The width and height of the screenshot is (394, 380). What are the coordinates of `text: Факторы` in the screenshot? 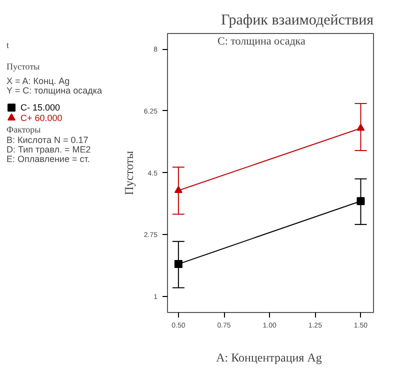 It's located at (23, 129).